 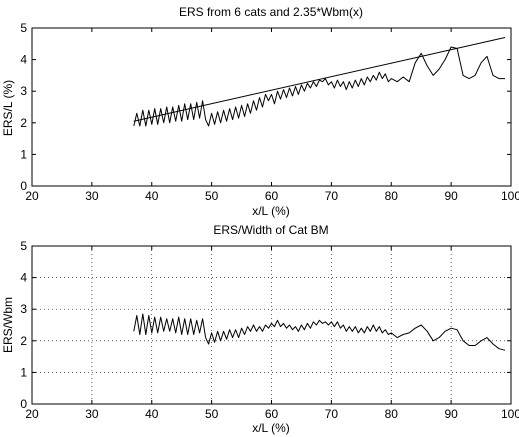 I want to click on bottom-chart-ytick-label: 0, so click(x=23, y=404).